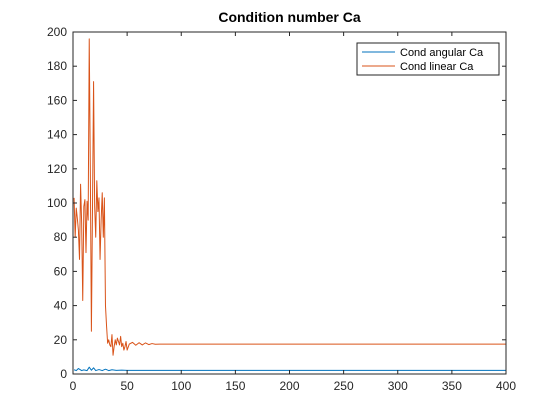  I want to click on x-tick-label: 350, so click(452, 386).